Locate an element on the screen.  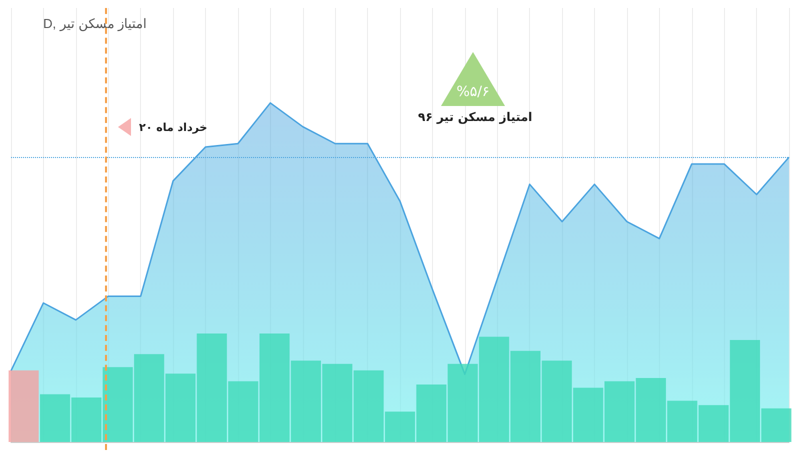
bar is located at coordinates (23, 406).